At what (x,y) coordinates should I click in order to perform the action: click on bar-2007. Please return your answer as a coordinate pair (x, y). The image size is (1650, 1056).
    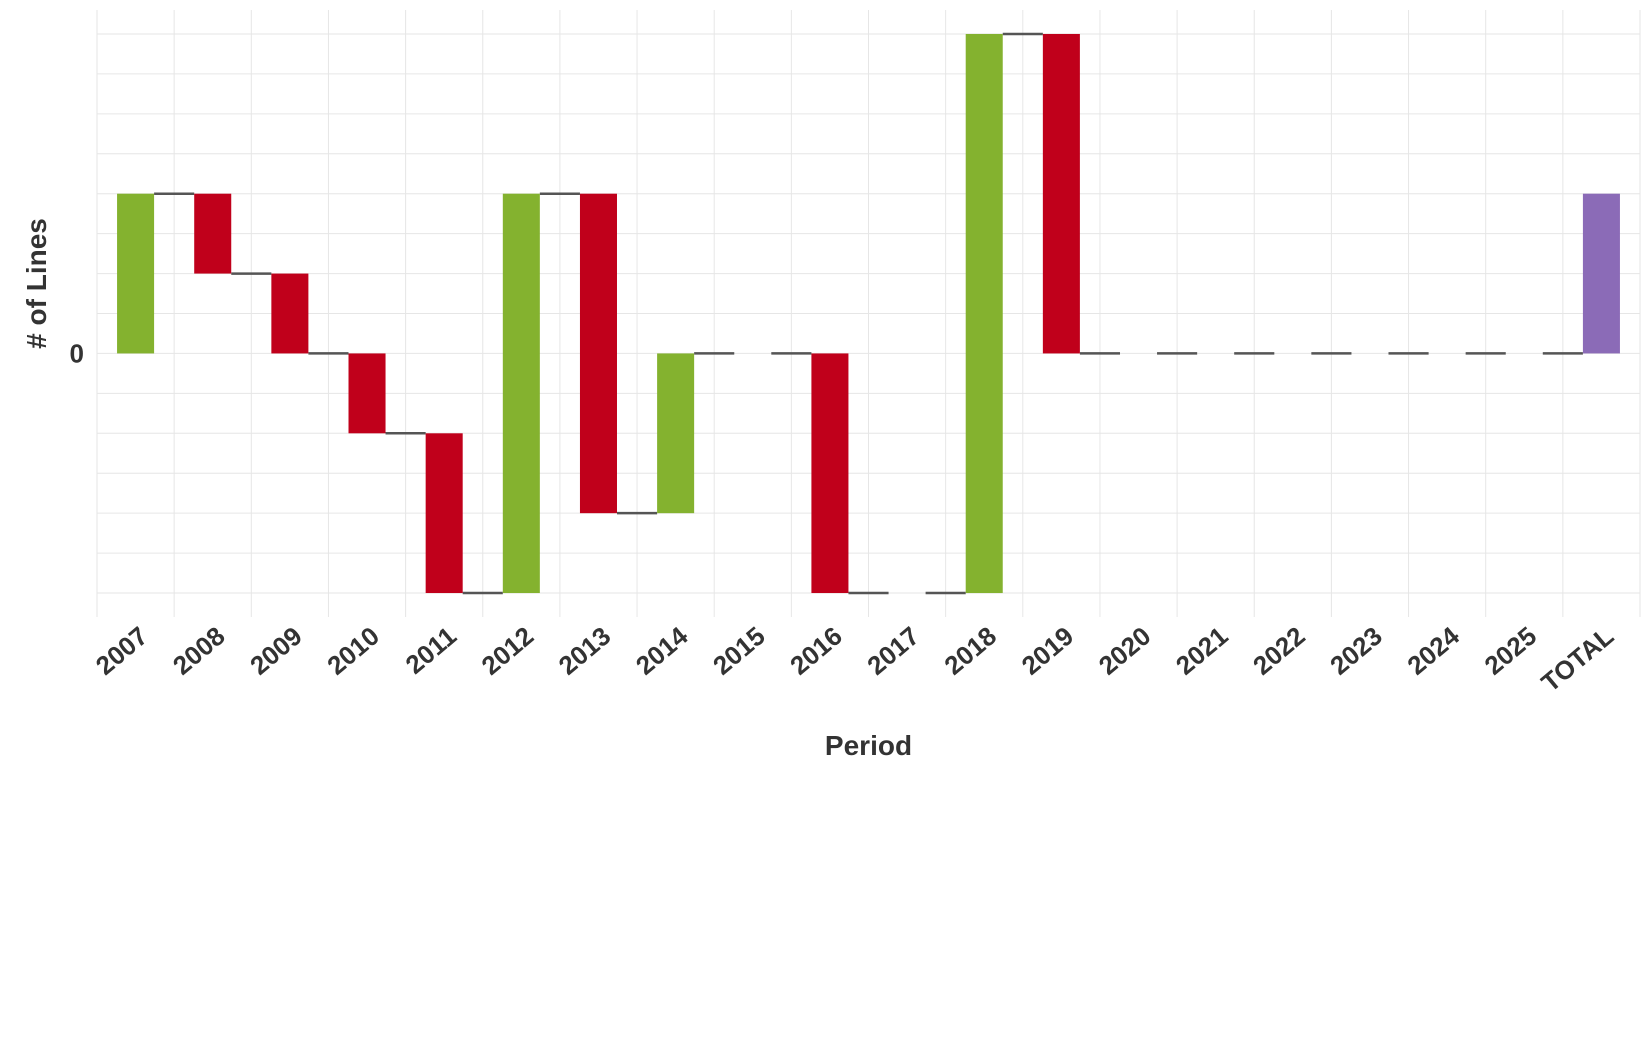
    Looking at the image, I should click on (136, 273).